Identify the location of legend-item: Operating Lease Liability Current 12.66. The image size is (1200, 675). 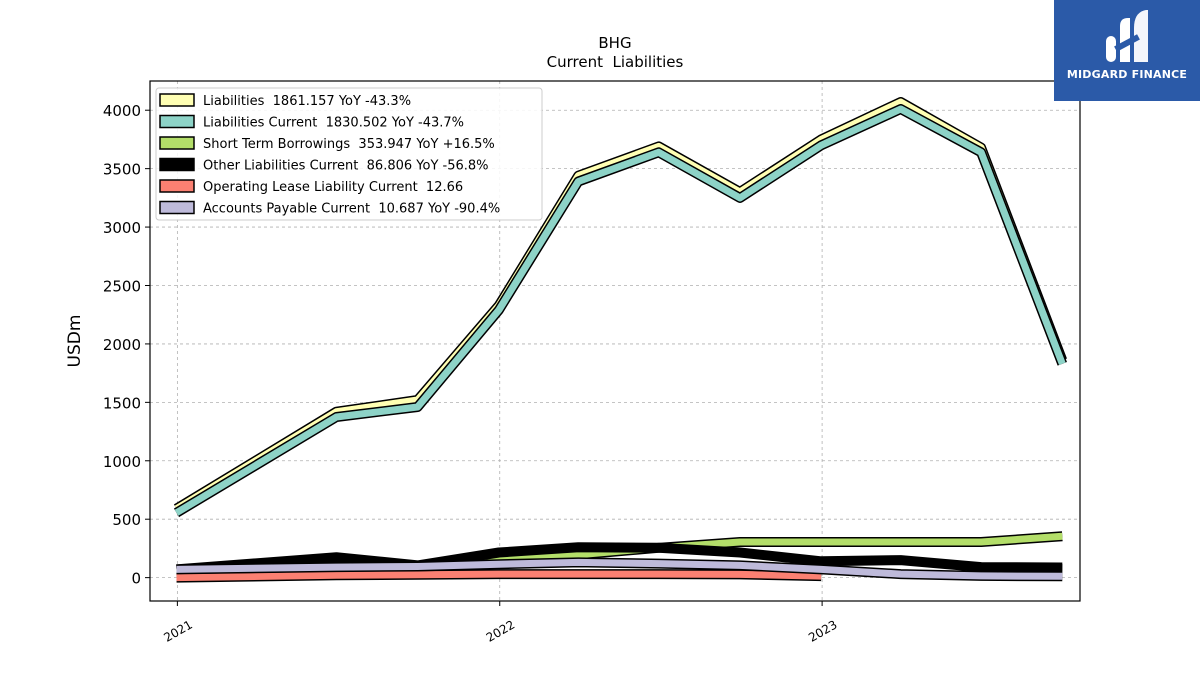
(311, 187).